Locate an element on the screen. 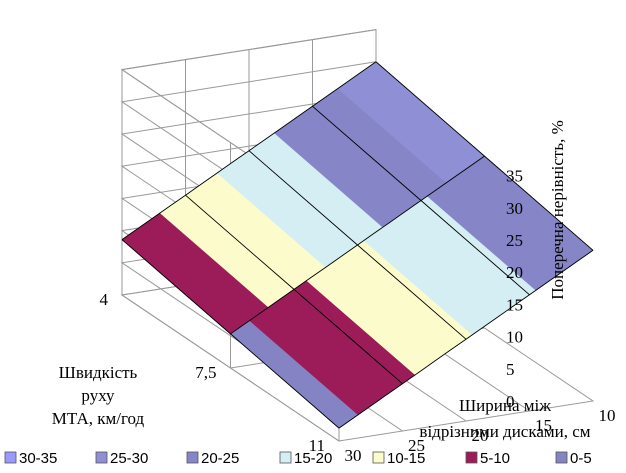  x-tick-label: 20 is located at coordinates (480, 435).